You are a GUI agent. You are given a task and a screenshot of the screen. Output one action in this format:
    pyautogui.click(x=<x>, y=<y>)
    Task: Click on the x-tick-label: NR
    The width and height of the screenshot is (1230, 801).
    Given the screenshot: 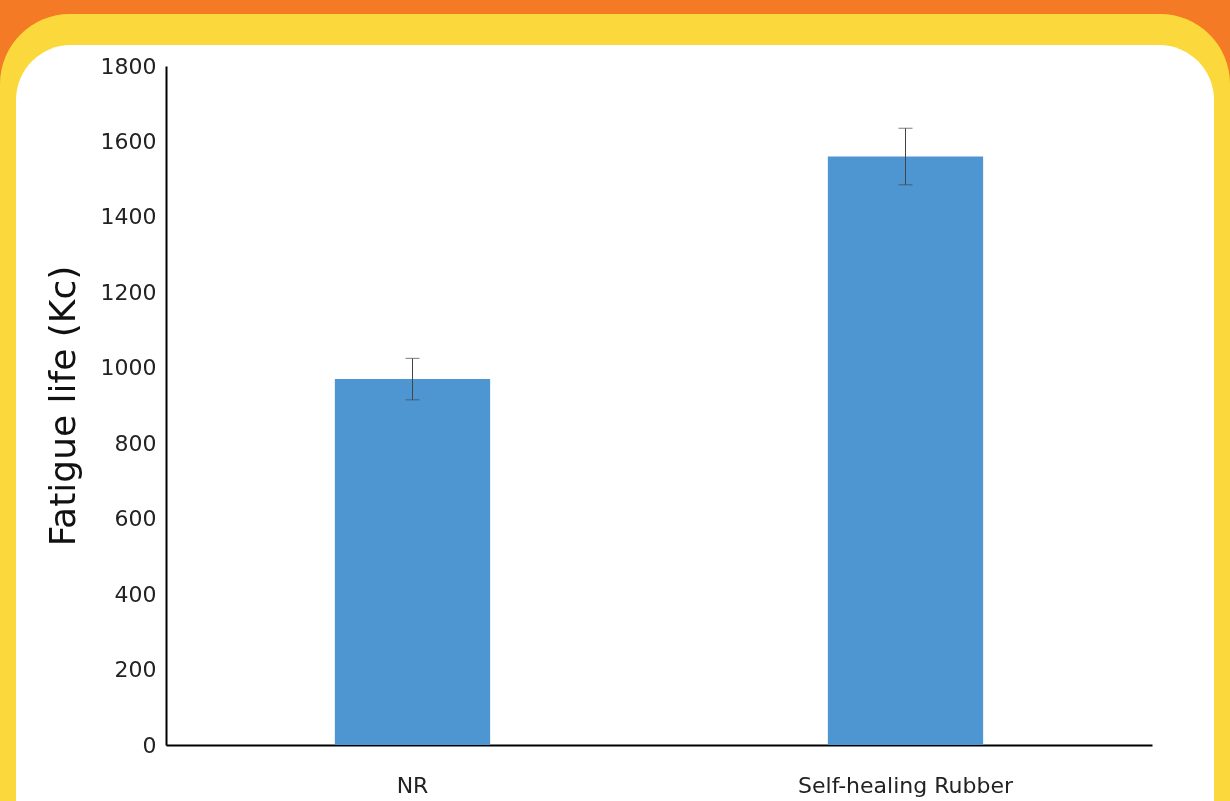 What is the action you would take?
    pyautogui.click(x=412, y=785)
    